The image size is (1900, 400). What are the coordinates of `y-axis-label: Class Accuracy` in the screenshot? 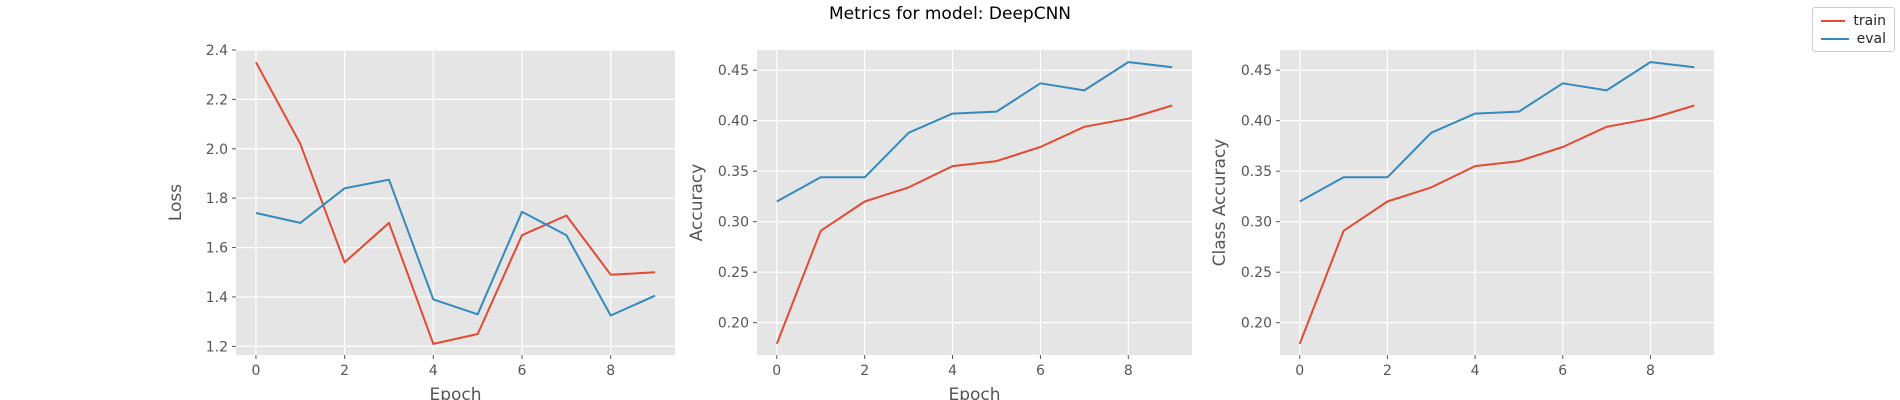 It's located at (1220, 203).